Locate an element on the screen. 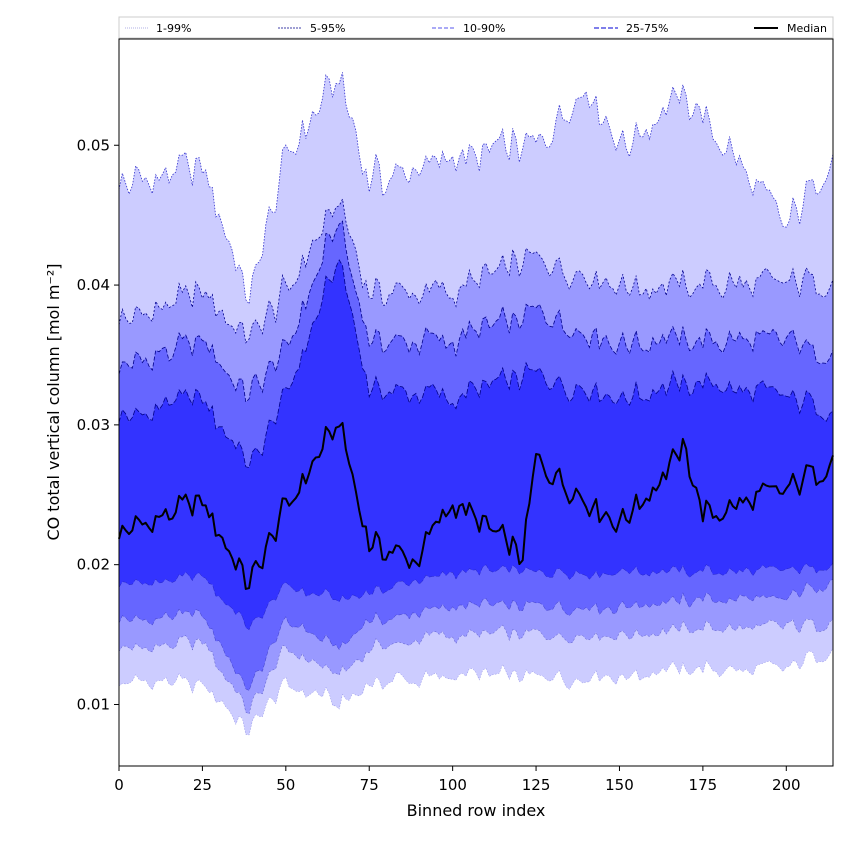 The height and width of the screenshot is (850, 850). x-tick-label: 125 is located at coordinates (536, 785).